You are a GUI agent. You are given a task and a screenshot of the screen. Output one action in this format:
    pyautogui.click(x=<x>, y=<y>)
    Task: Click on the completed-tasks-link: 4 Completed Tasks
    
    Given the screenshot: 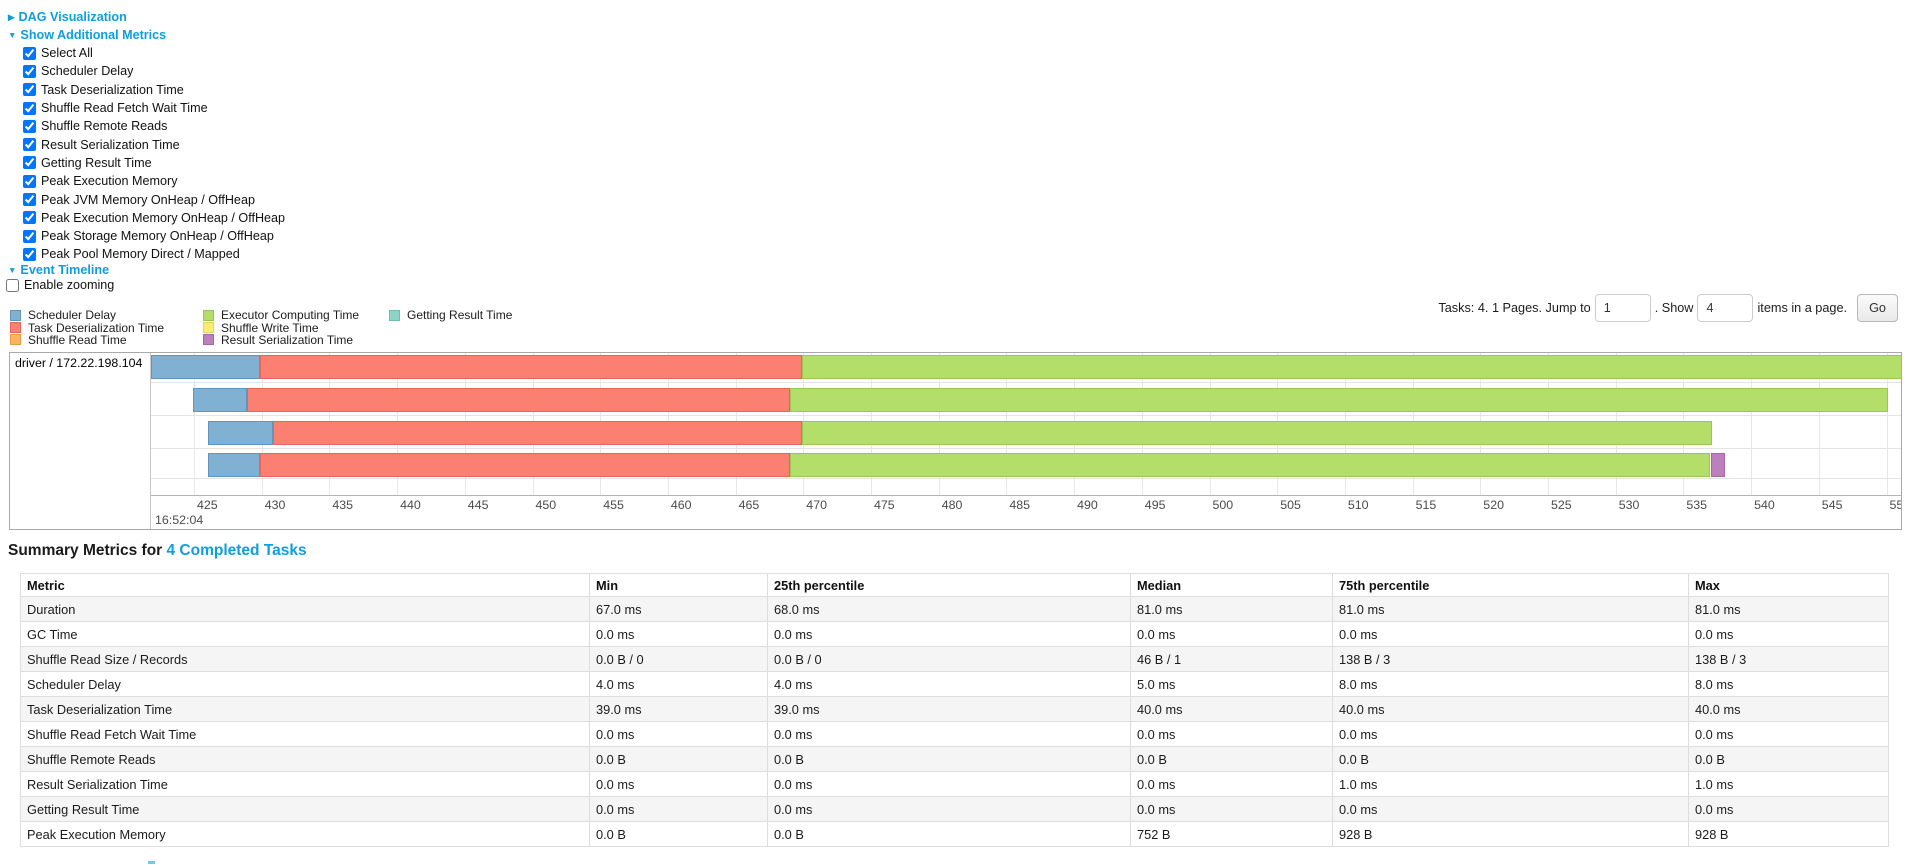 What is the action you would take?
    pyautogui.click(x=236, y=550)
    